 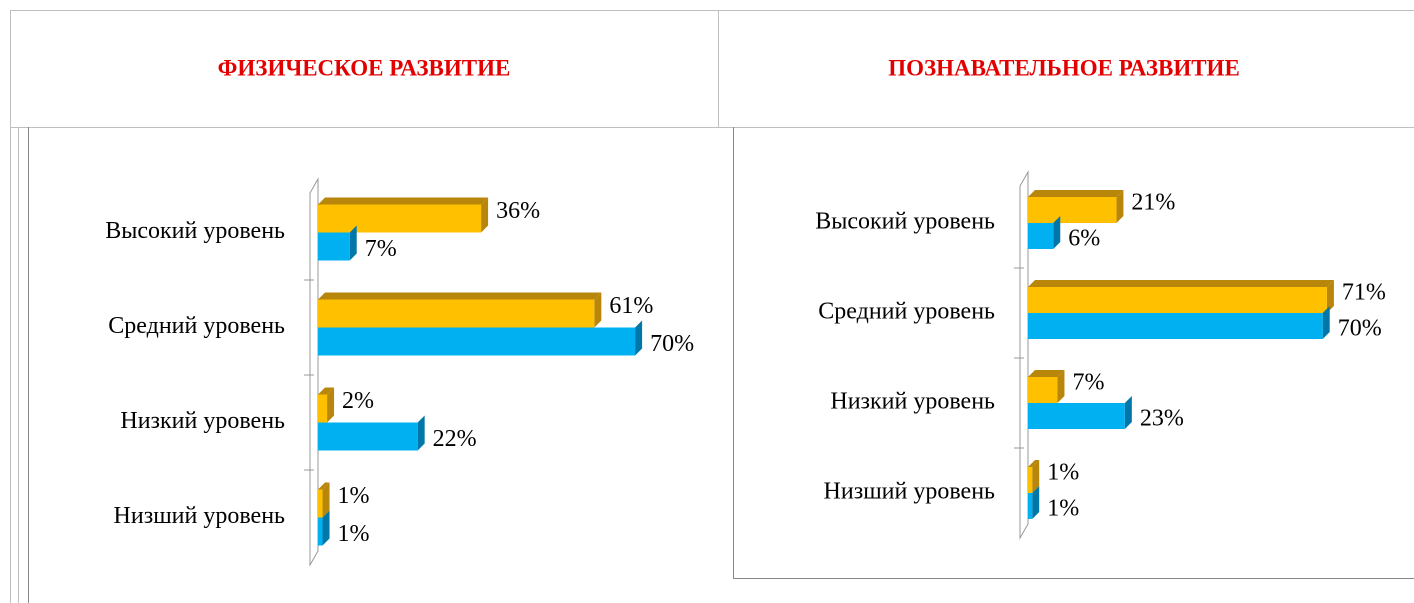 What do you see at coordinates (1084, 239) in the screenshot?
I see `value-label: 6%` at bounding box center [1084, 239].